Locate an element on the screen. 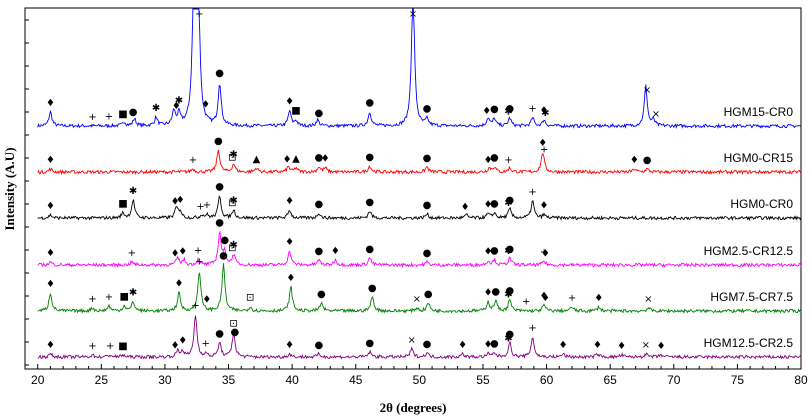 The width and height of the screenshot is (811, 420). x-tick-label: 55 is located at coordinates (483, 380).